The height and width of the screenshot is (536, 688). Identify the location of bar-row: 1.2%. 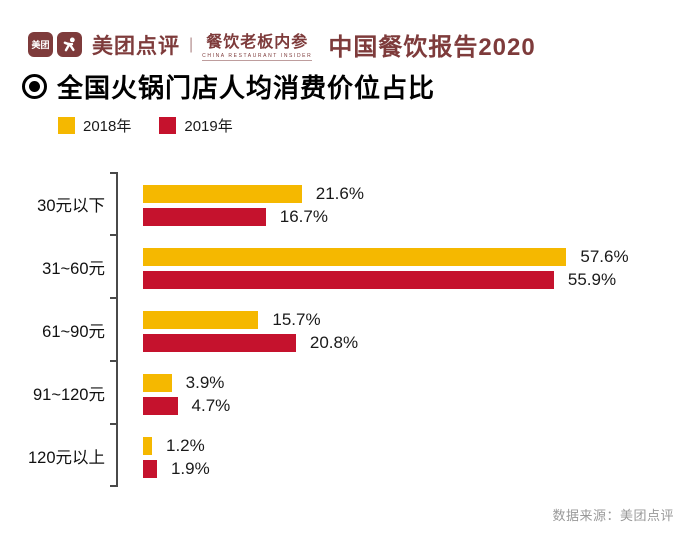
(176, 445).